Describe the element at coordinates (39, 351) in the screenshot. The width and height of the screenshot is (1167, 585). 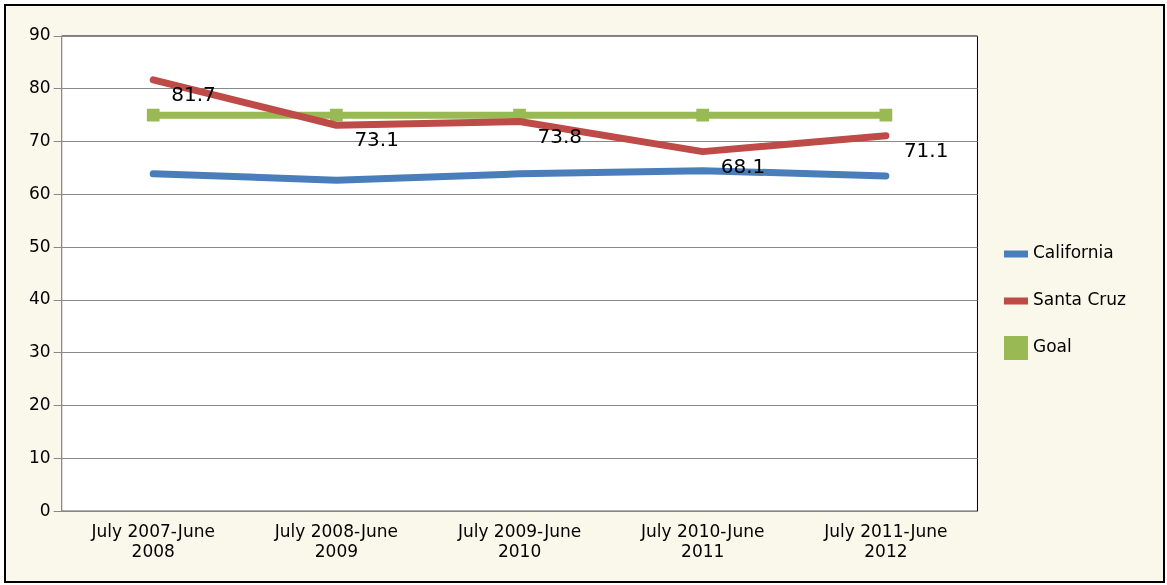
I see `y-tick-label: 30` at that location.